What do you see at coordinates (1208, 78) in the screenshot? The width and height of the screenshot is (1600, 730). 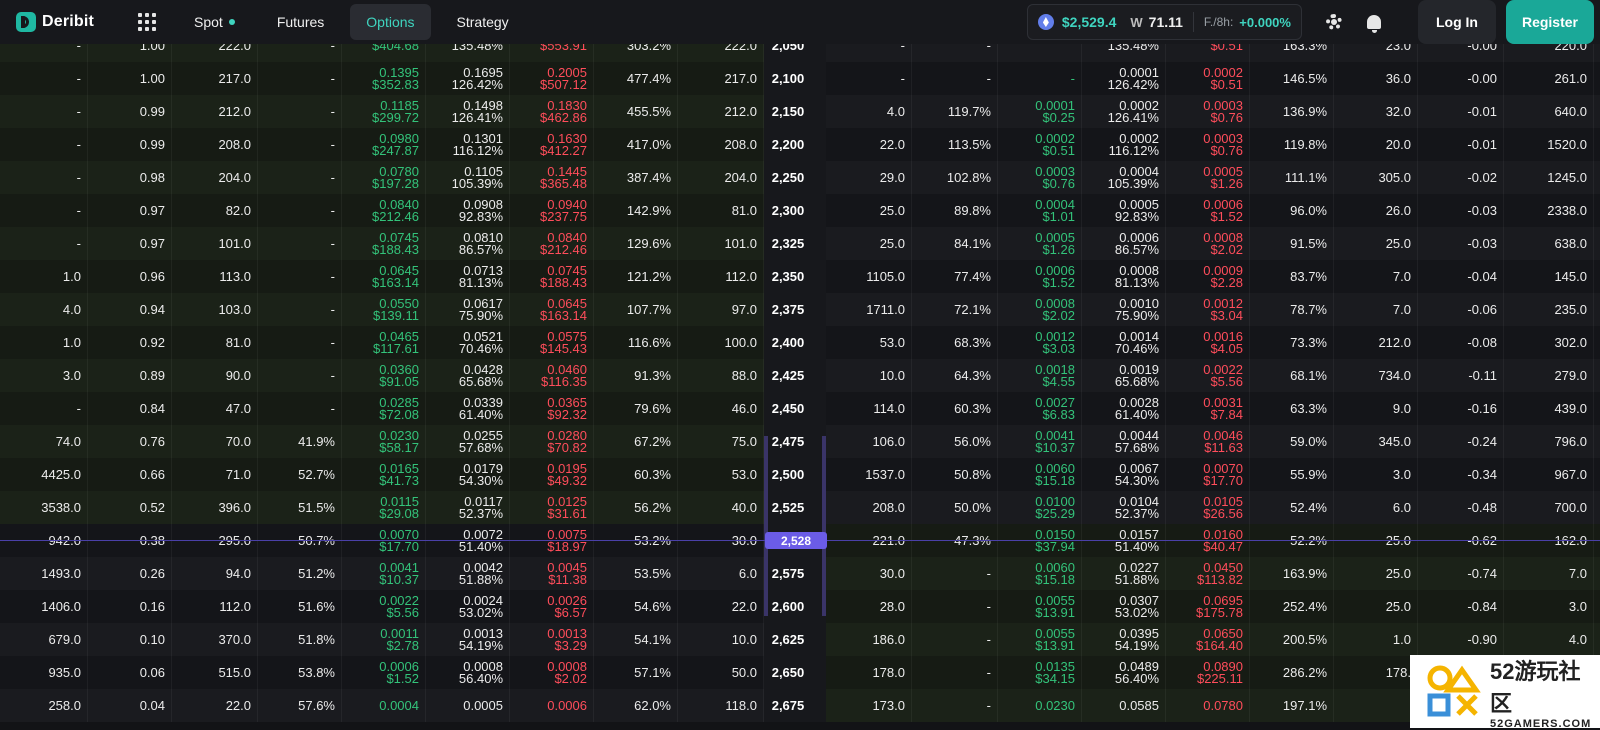 I see `put-quote-cell: 0.0002 $0.51` at bounding box center [1208, 78].